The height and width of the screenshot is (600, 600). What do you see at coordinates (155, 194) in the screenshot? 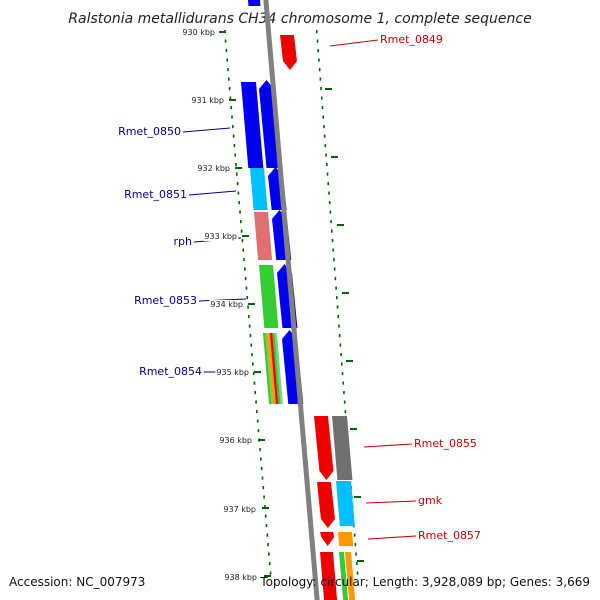
I see `gene-label-rmet-0851: Rmet_0851` at bounding box center [155, 194].